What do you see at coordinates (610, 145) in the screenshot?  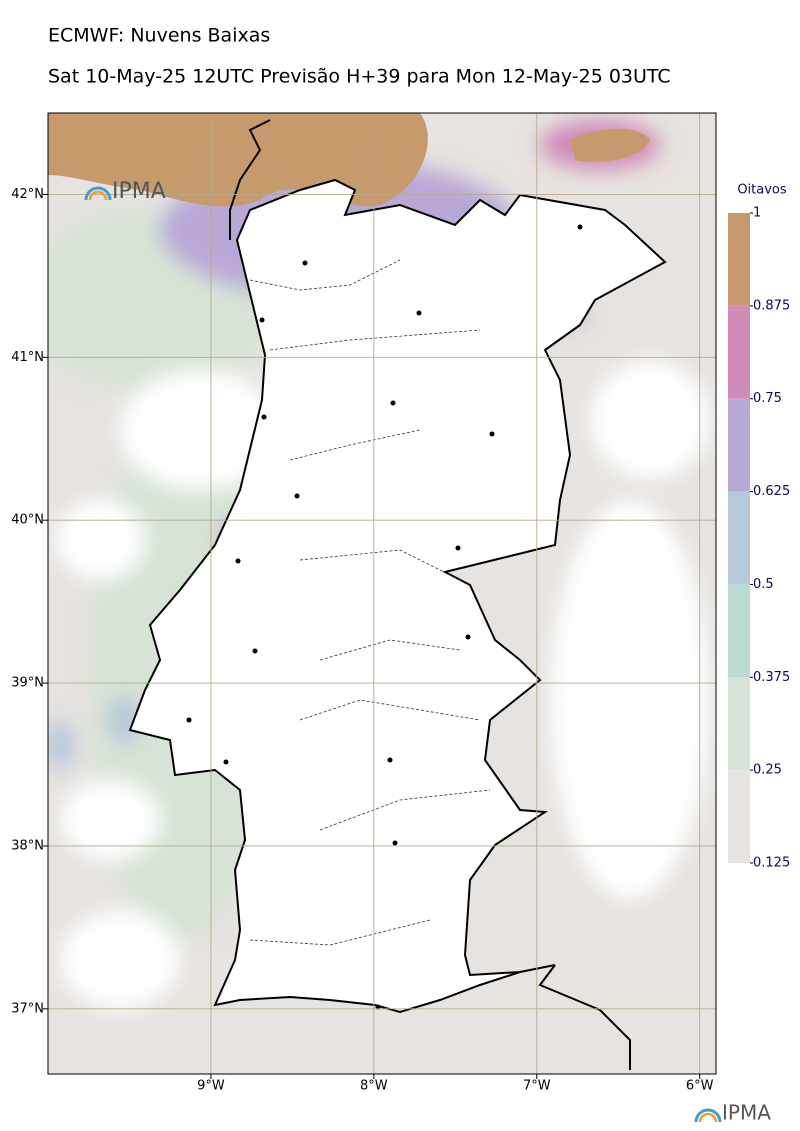 I see `cloud-high` at bounding box center [610, 145].